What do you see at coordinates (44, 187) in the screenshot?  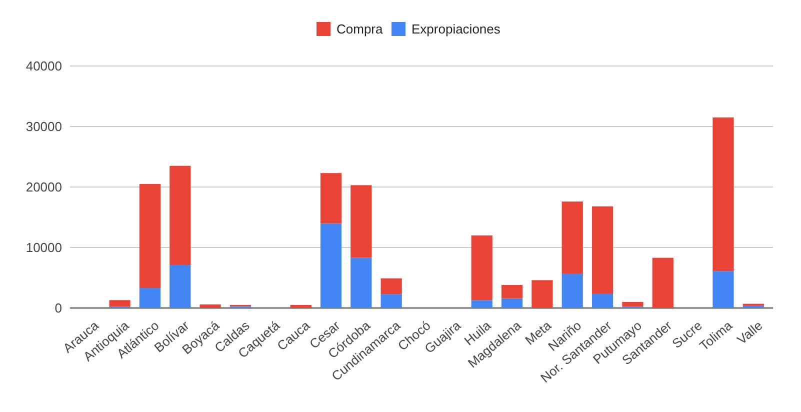 I see `y-tick-label: 20000` at bounding box center [44, 187].